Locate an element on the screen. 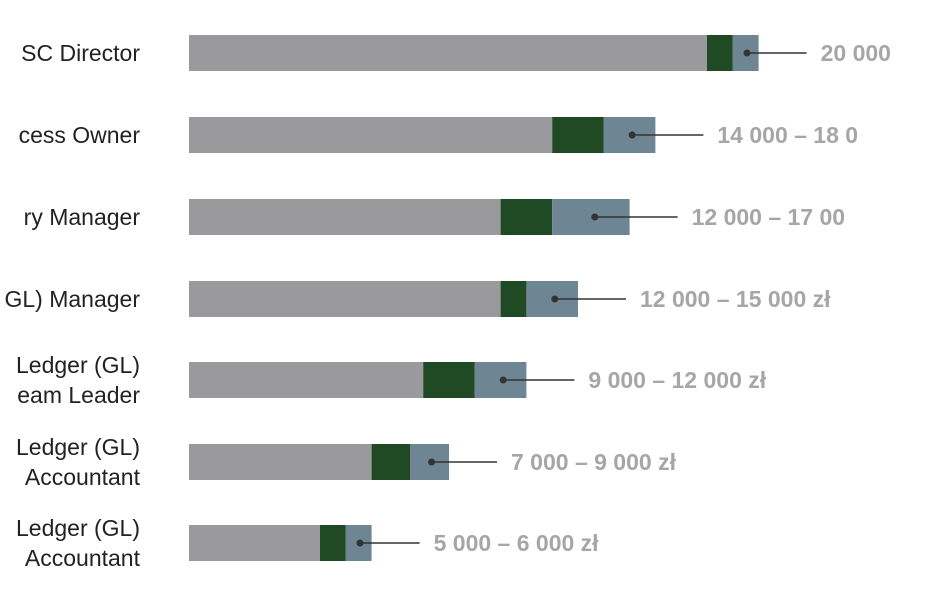 The width and height of the screenshot is (948, 593). category-label: SC Director is located at coordinates (80, 53).